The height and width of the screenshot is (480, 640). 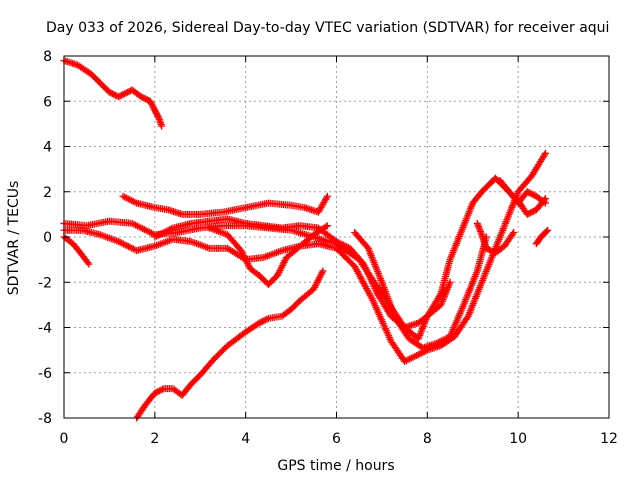 What do you see at coordinates (245, 439) in the screenshot?
I see `x-tick-label: 4` at bounding box center [245, 439].